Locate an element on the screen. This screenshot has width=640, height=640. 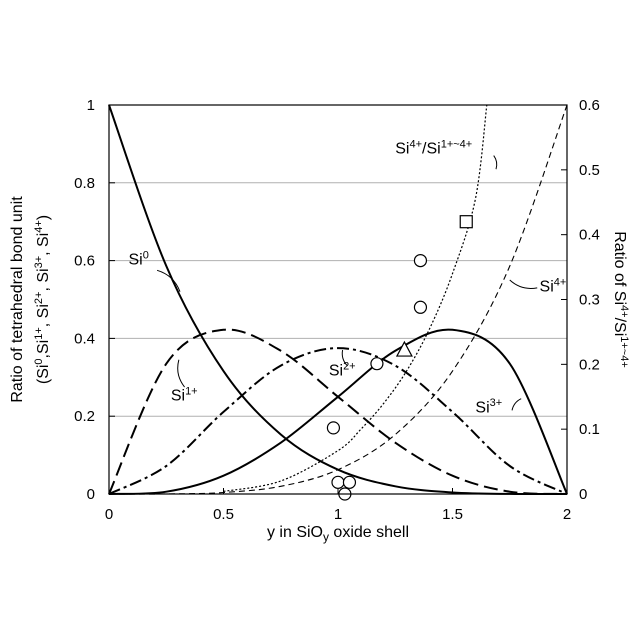
y-right-tick-label: 0.1 is located at coordinates (589, 429).